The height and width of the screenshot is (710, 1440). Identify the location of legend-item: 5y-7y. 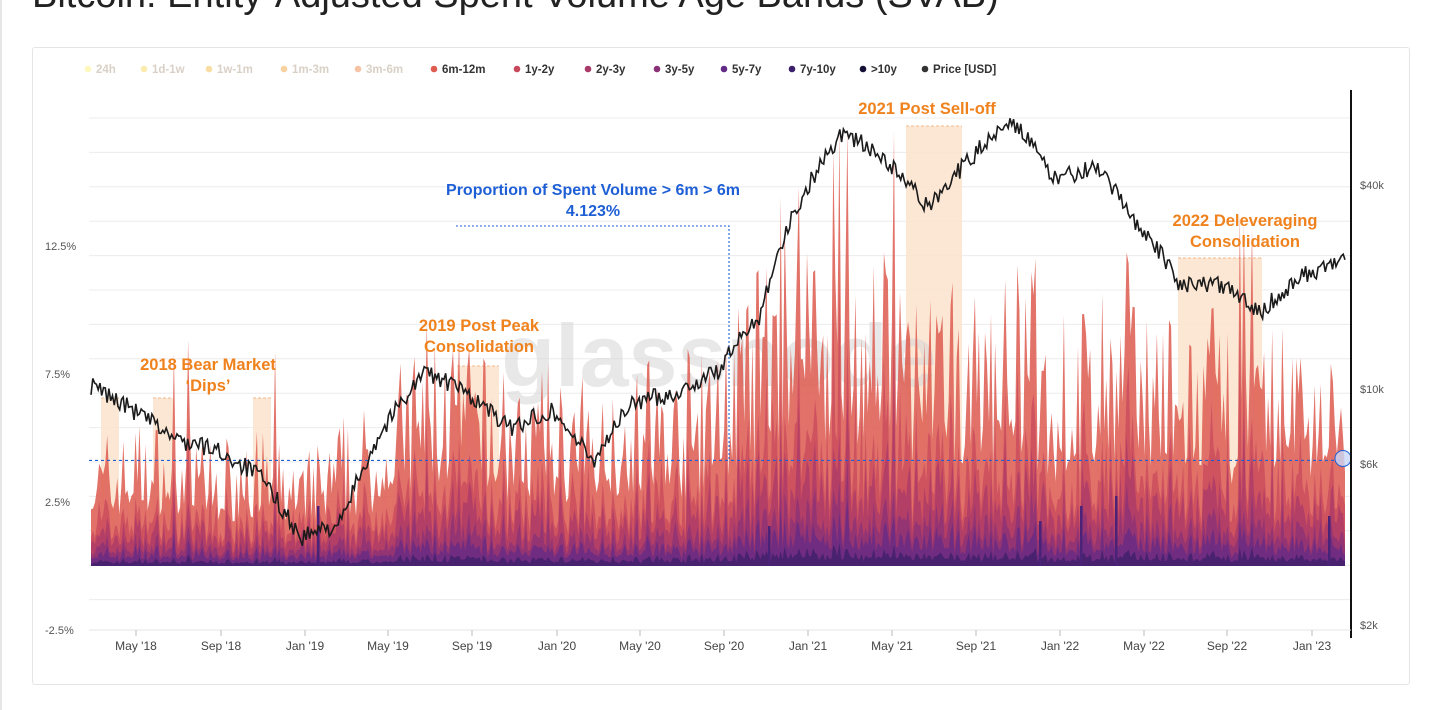
(741, 70).